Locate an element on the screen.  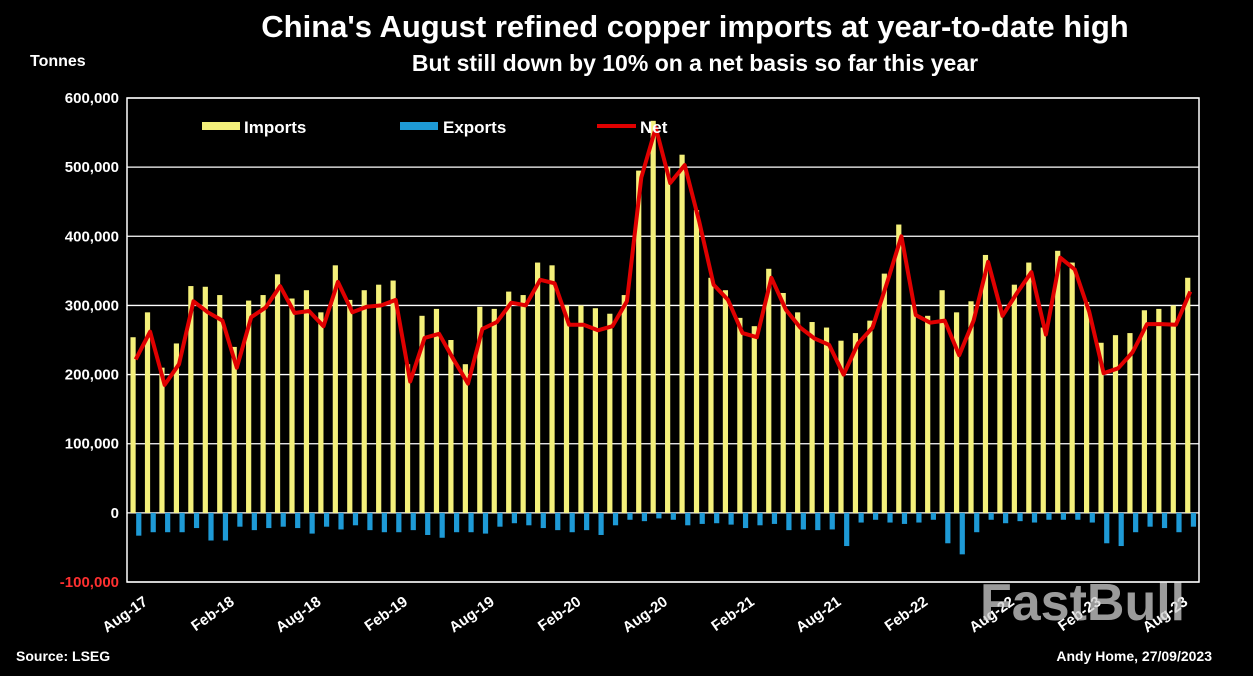
source-note: Source: LSEG is located at coordinates (63, 656).